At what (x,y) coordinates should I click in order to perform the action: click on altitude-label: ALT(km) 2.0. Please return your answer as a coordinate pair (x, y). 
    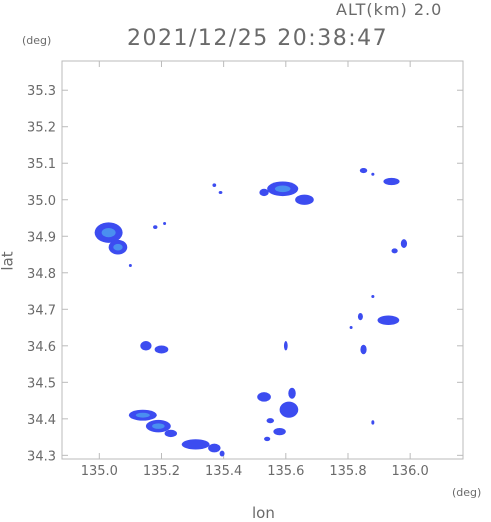
    Looking at the image, I should click on (389, 9).